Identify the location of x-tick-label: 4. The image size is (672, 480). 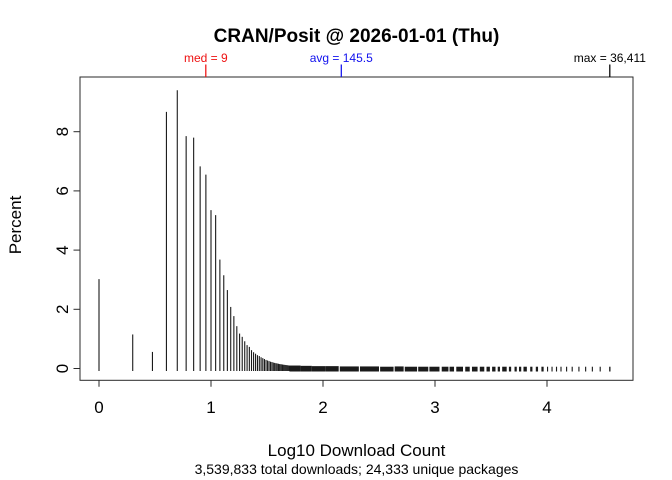
(546, 407).